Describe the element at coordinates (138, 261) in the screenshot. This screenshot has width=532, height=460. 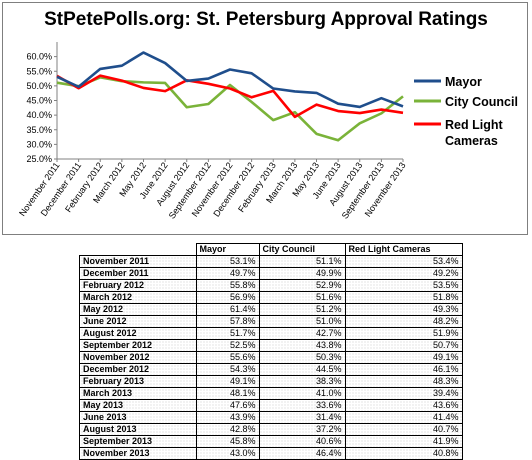
I see `row-label: November 2011` at that location.